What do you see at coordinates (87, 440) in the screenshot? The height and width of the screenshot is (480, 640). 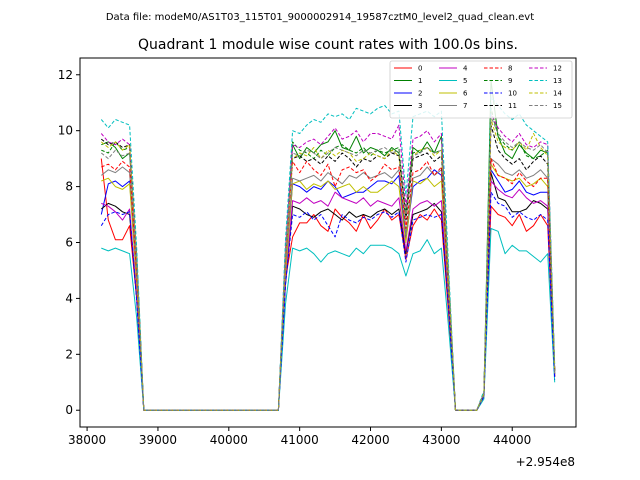 I see `x-tick-label: 38000` at bounding box center [87, 440].